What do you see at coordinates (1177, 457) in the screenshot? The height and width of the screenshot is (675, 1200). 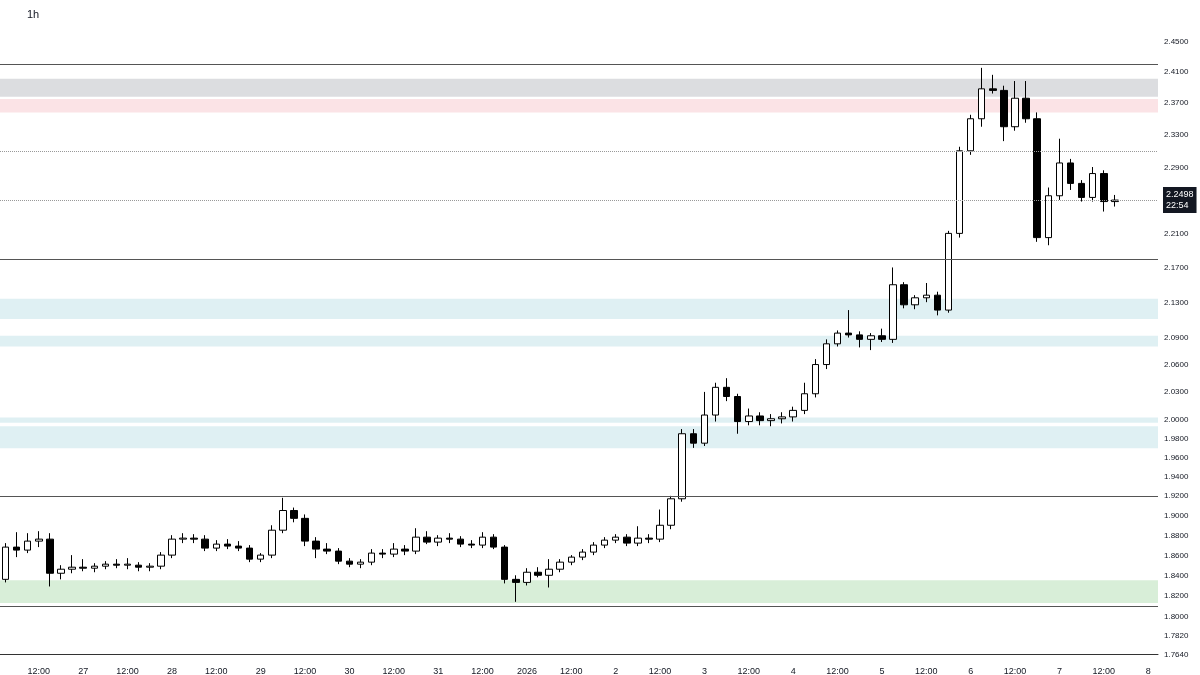 I see `y-tick-label: 1.9600` at bounding box center [1177, 457].